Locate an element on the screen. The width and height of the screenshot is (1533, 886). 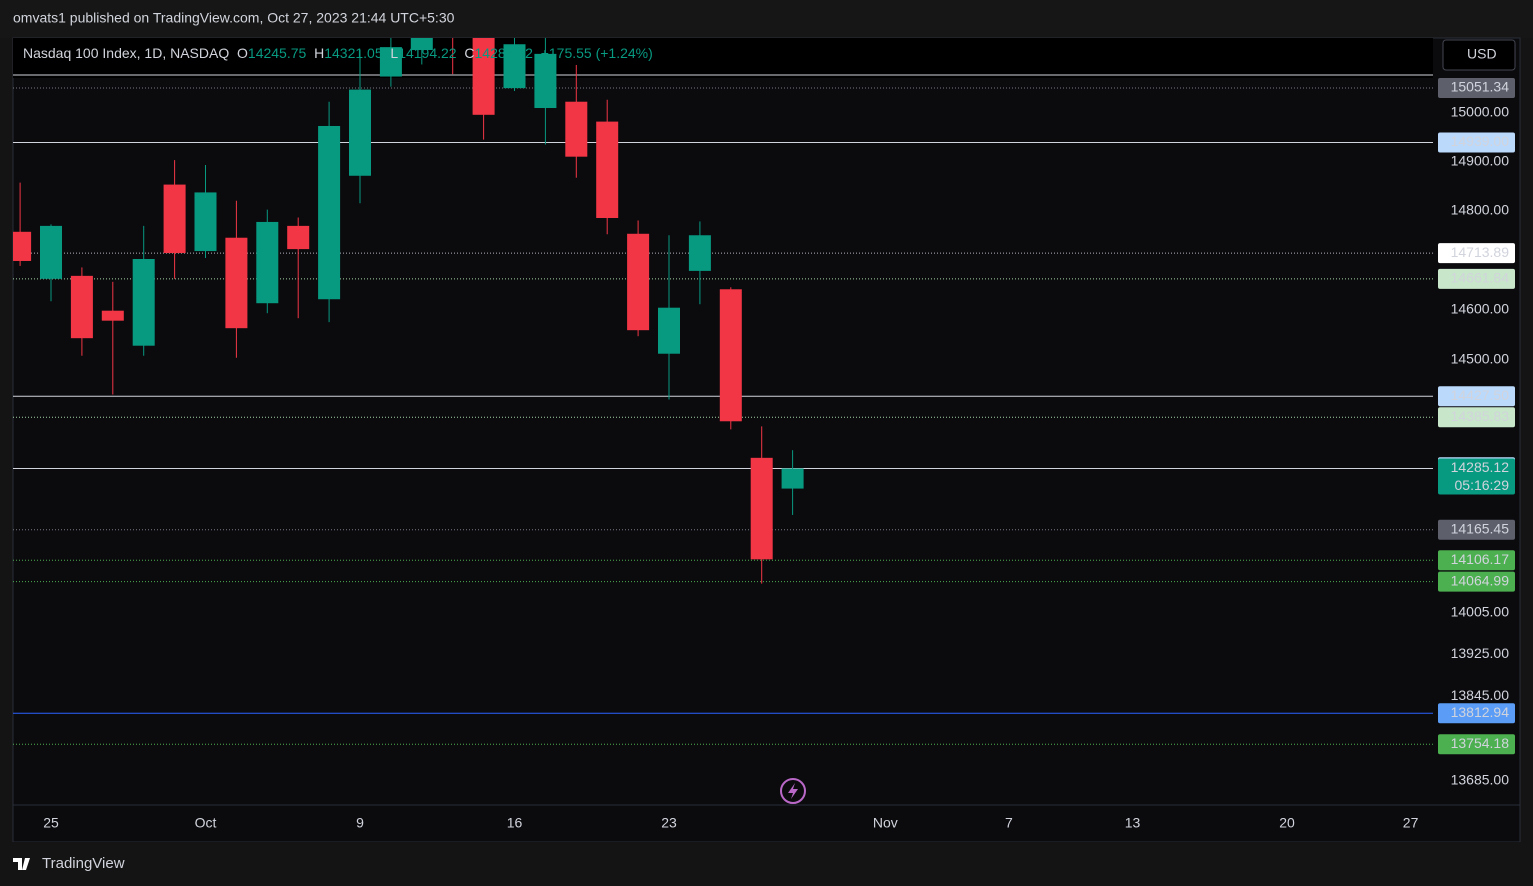
ohlc-letter: H is located at coordinates (319, 53).